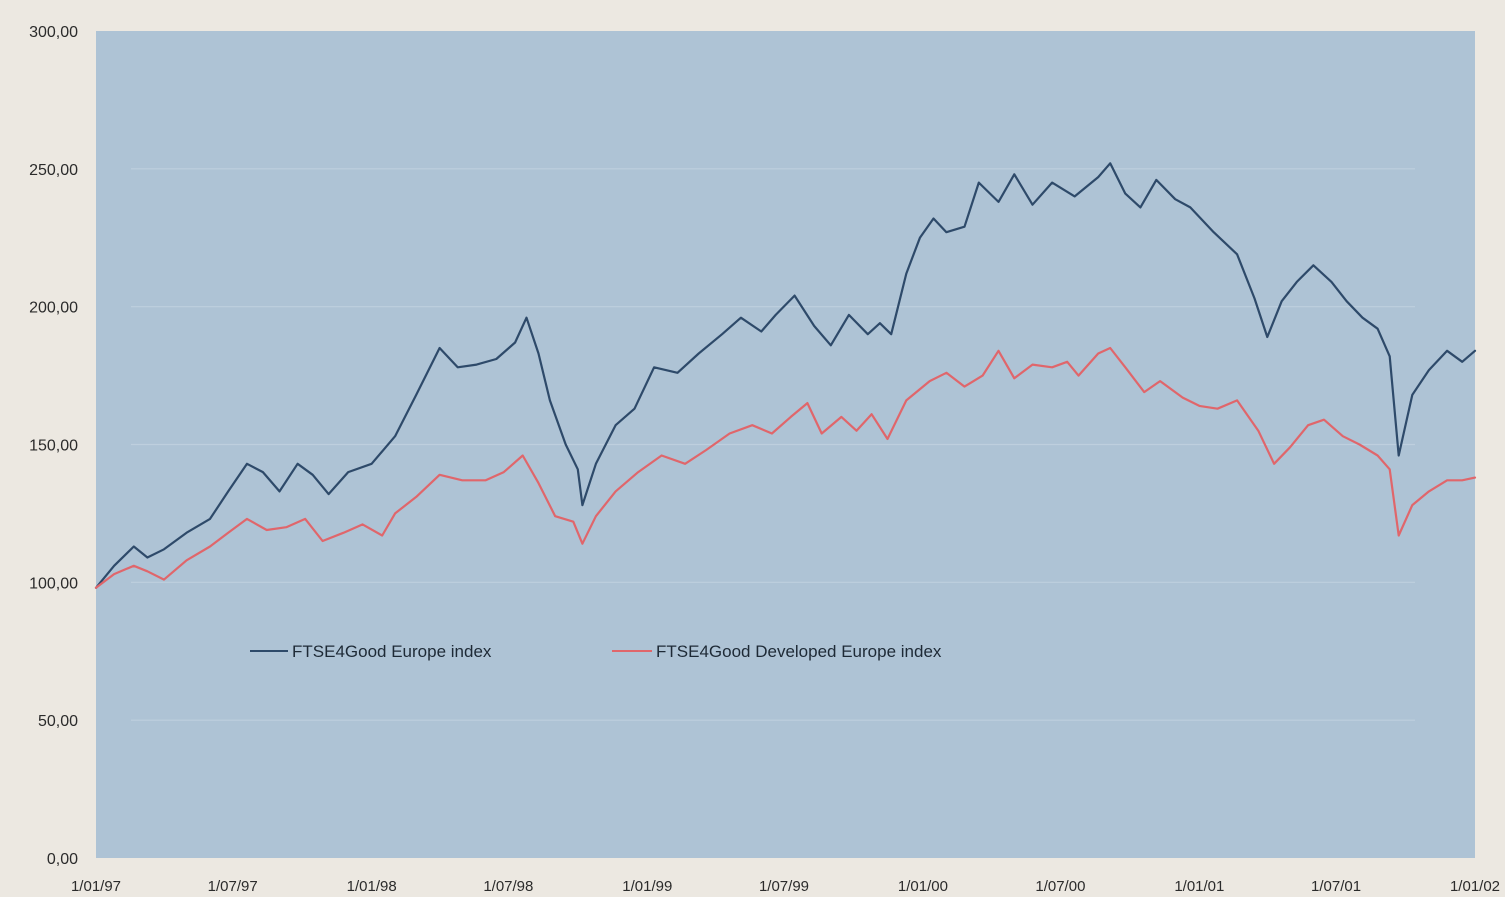 This screenshot has height=897, width=1505. I want to click on x-tick-label: 1/07/01, so click(1336, 886).